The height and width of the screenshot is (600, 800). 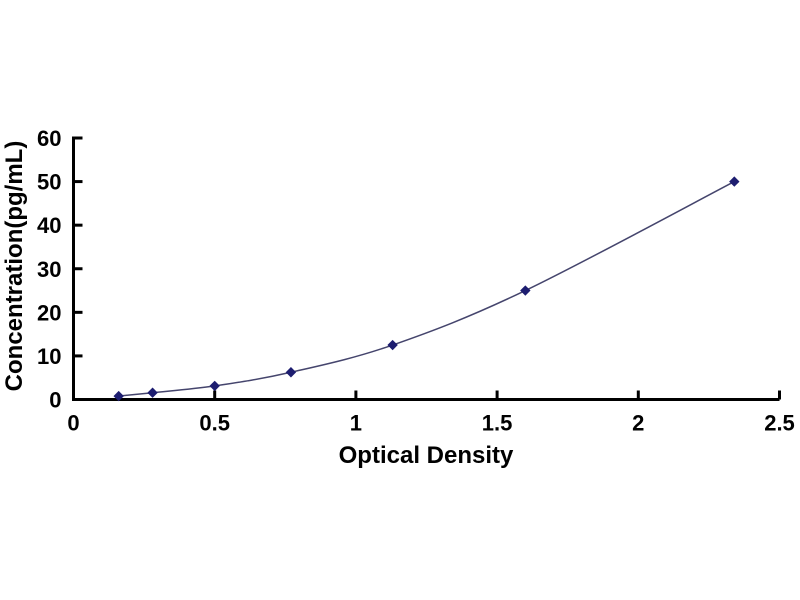 What do you see at coordinates (214, 423) in the screenshot?
I see `x-tick-label: 0.5` at bounding box center [214, 423].